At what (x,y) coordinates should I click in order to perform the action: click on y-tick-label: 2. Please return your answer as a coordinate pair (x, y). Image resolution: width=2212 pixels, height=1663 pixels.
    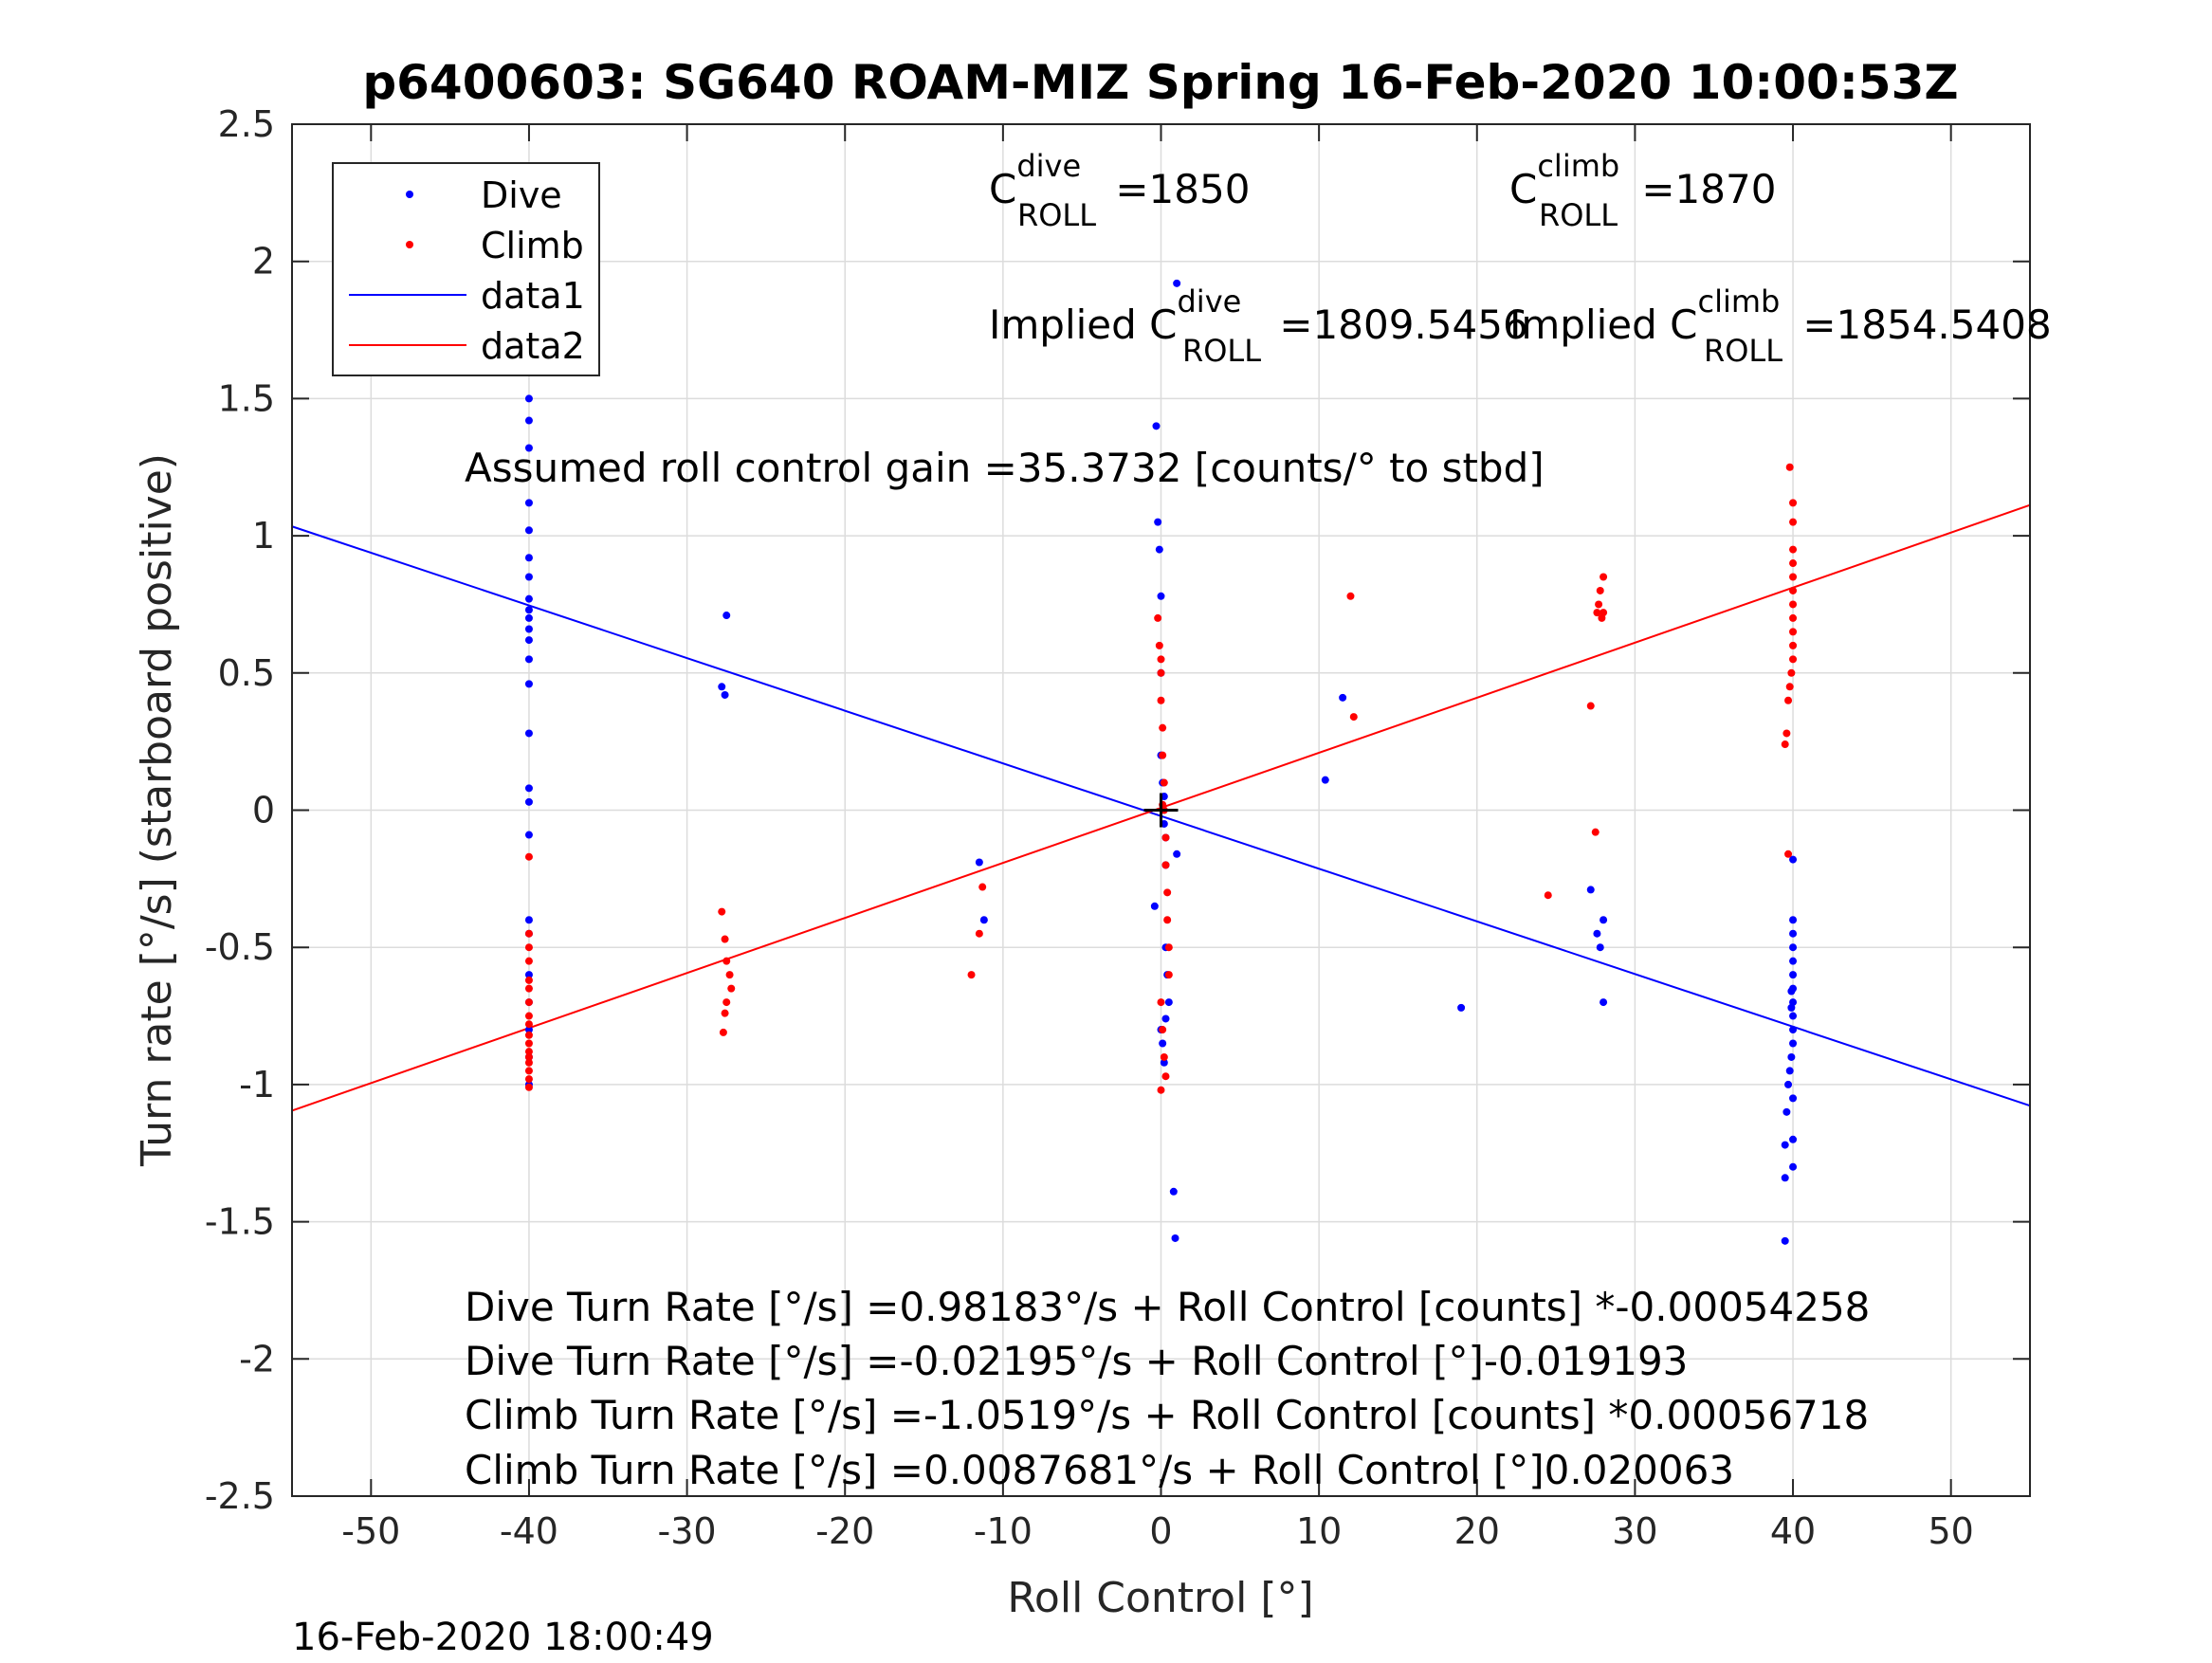
    Looking at the image, I should click on (263, 262).